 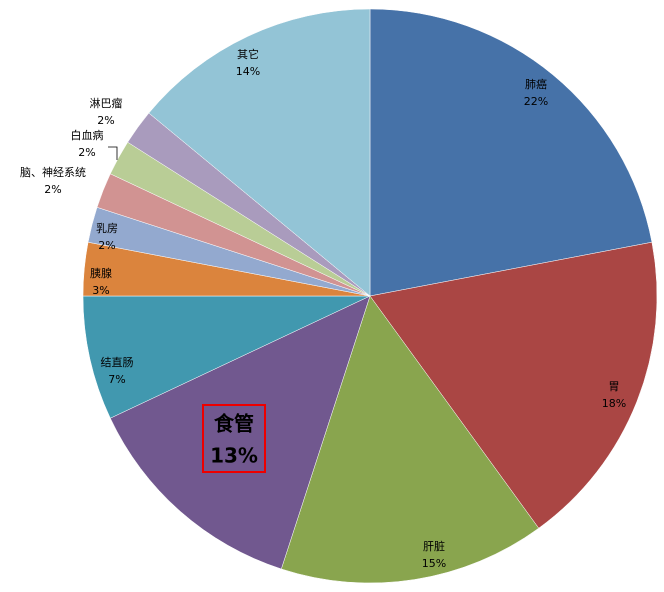 What do you see at coordinates (117, 362) in the screenshot?
I see `slice-label: 结直肠` at bounding box center [117, 362].